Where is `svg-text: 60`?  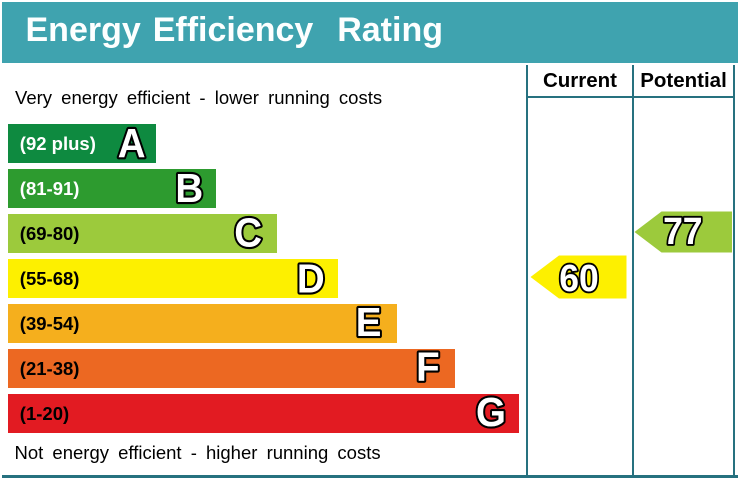 svg-text: 60 is located at coordinates (578, 278).